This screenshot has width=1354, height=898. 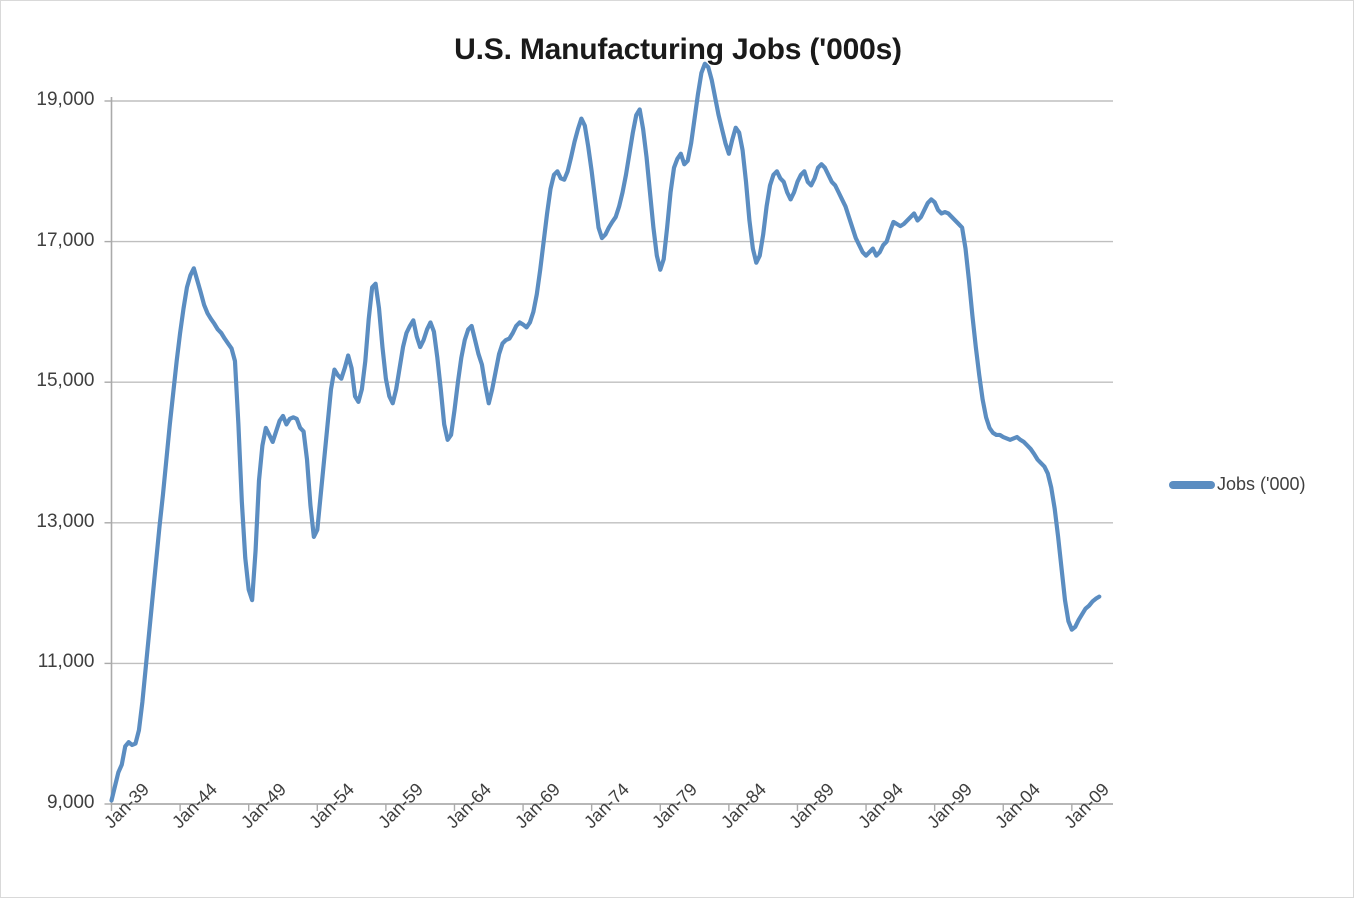 What do you see at coordinates (65, 240) in the screenshot?
I see `y-axis-tick-label: 17,000` at bounding box center [65, 240].